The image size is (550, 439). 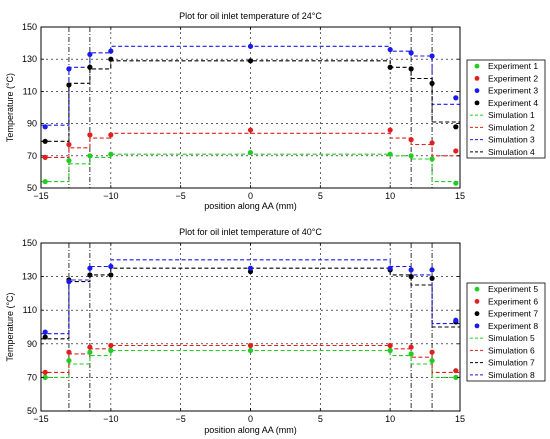 I want to click on legend-box, so click(x=506, y=109).